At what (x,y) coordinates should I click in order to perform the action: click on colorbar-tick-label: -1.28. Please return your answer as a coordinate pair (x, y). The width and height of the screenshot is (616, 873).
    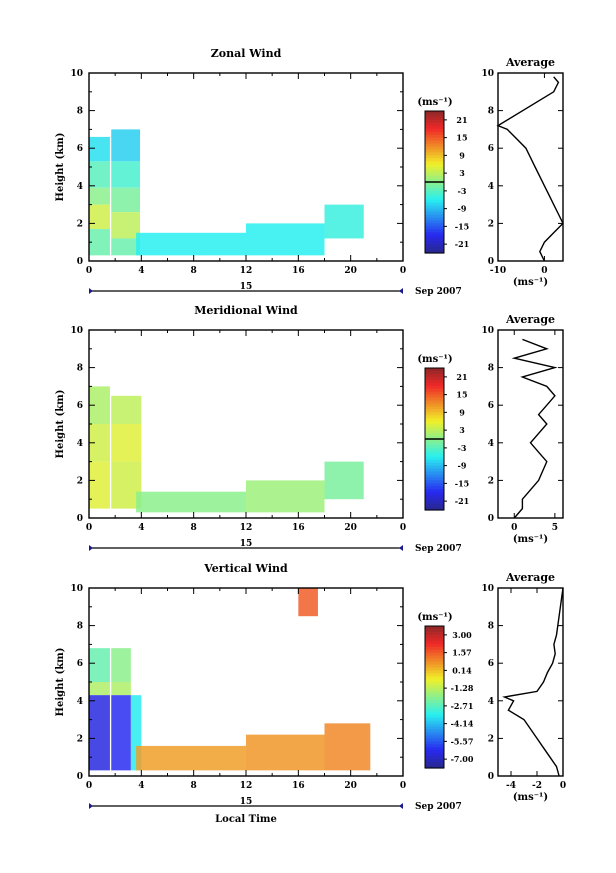
    Looking at the image, I should click on (462, 688).